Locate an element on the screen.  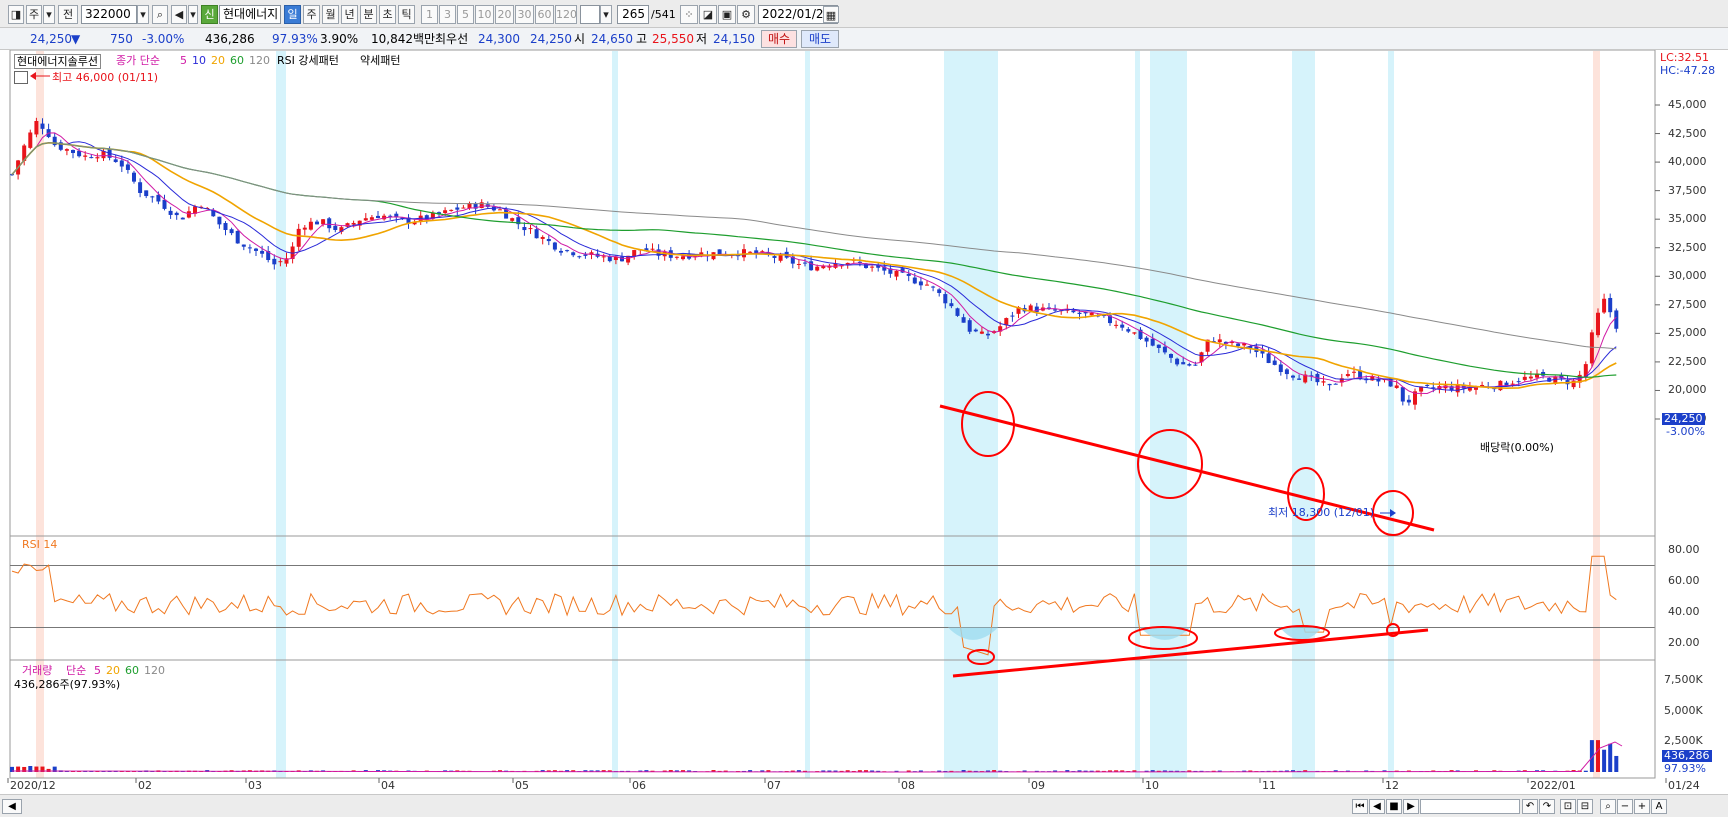
x-axis-label: 10 is located at coordinates (1152, 785).